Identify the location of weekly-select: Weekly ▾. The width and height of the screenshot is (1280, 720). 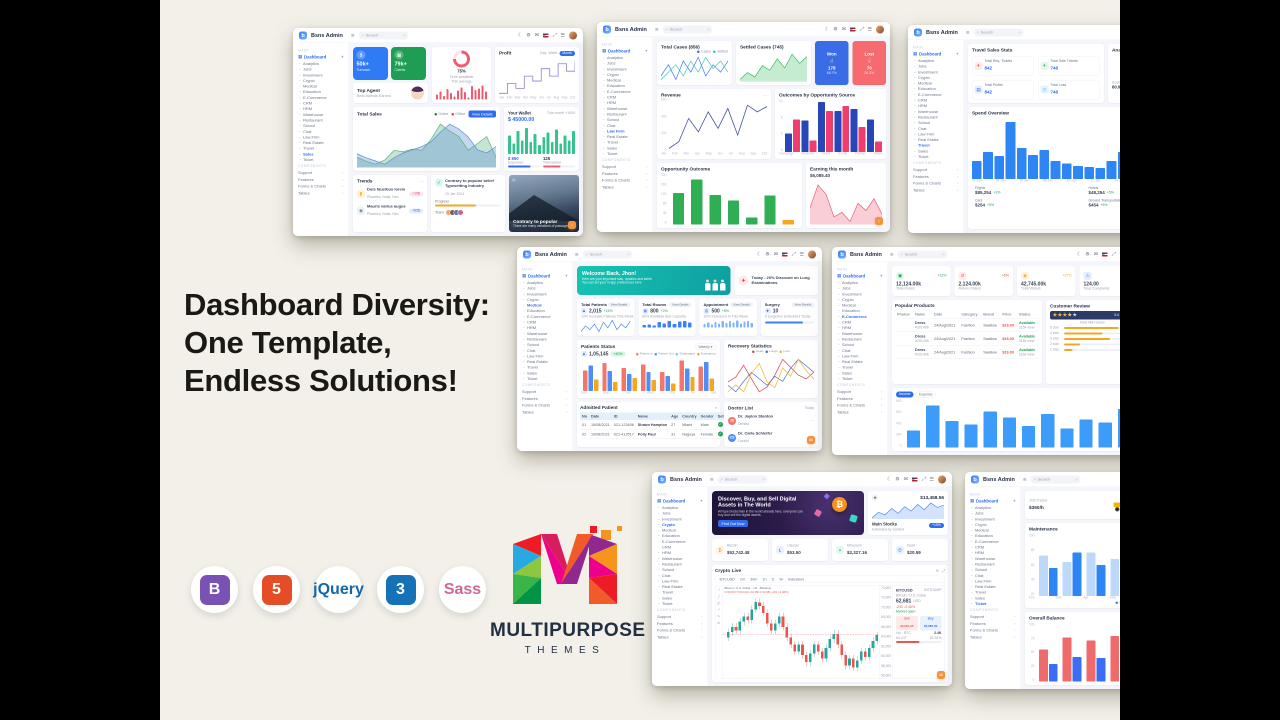
(705, 346).